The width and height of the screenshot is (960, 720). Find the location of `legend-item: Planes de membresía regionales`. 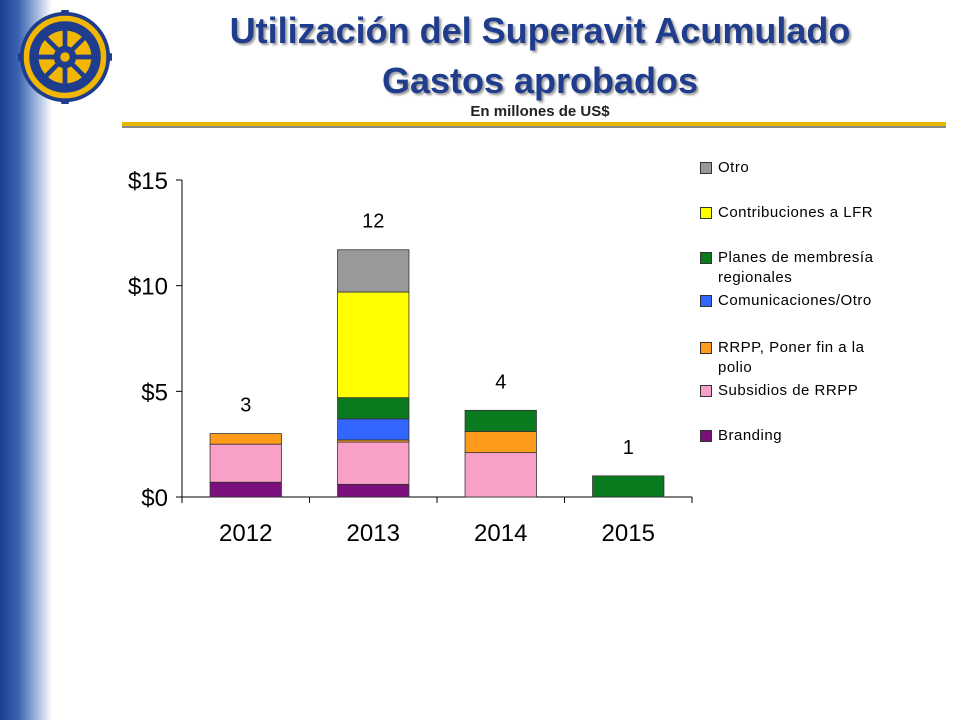

legend-item: Planes de membresía regionales is located at coordinates (786, 268).